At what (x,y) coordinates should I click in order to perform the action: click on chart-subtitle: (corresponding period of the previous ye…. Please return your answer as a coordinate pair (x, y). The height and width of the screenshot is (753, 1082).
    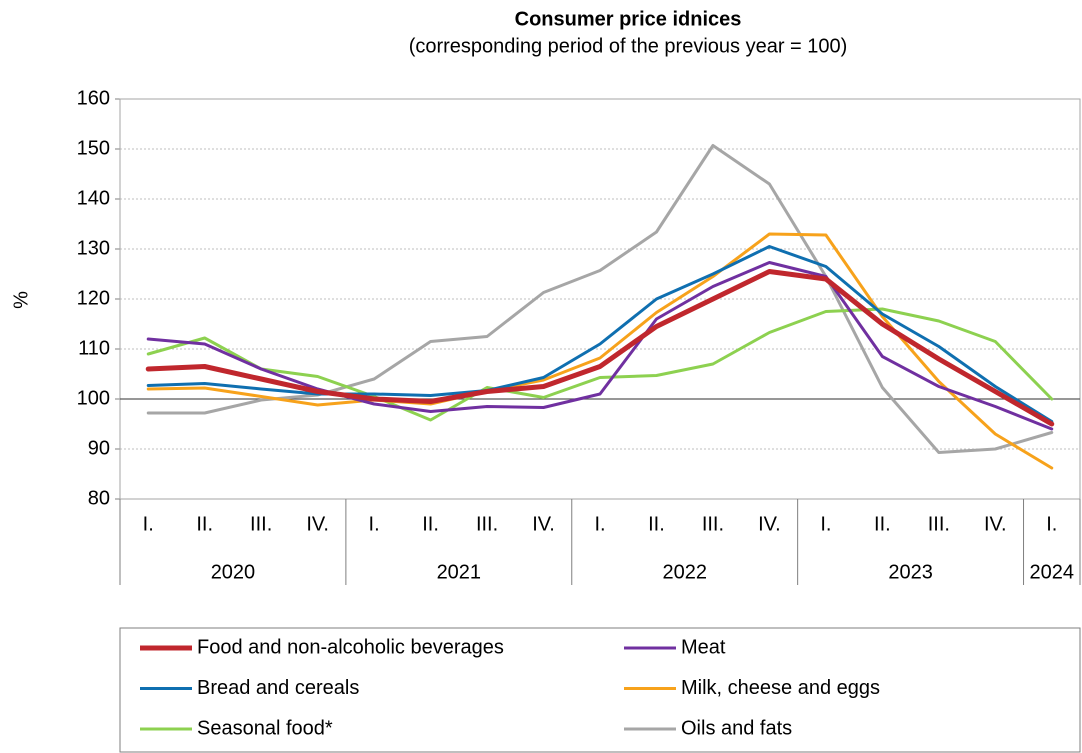
    Looking at the image, I should click on (628, 46).